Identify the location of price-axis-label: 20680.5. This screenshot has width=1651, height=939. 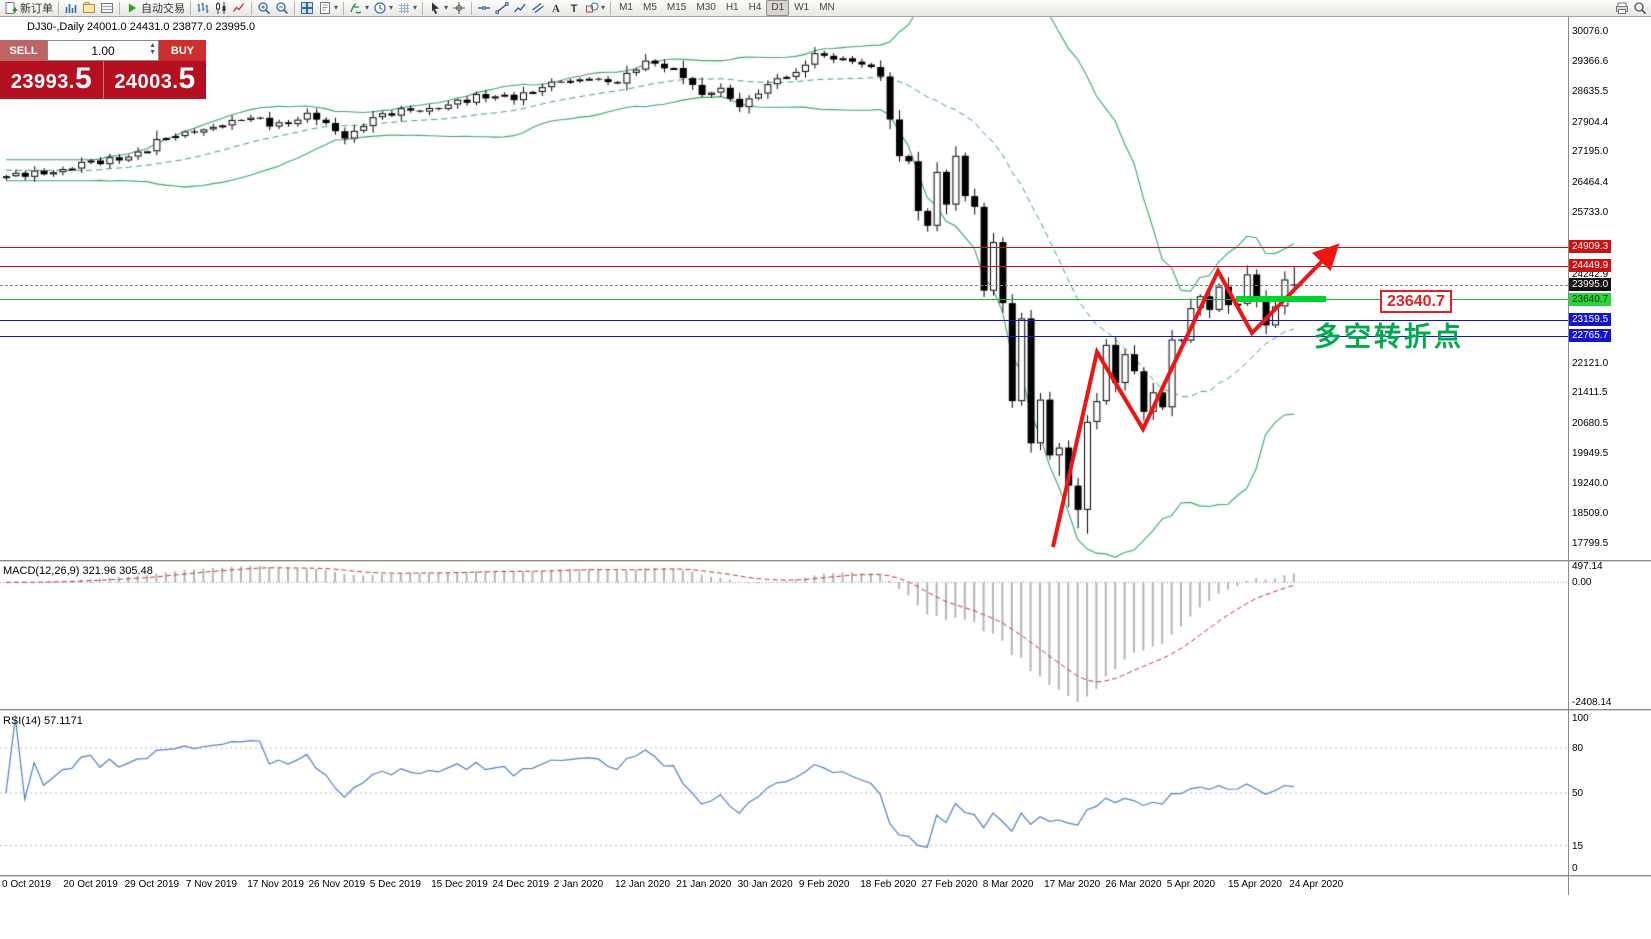
(1590, 423).